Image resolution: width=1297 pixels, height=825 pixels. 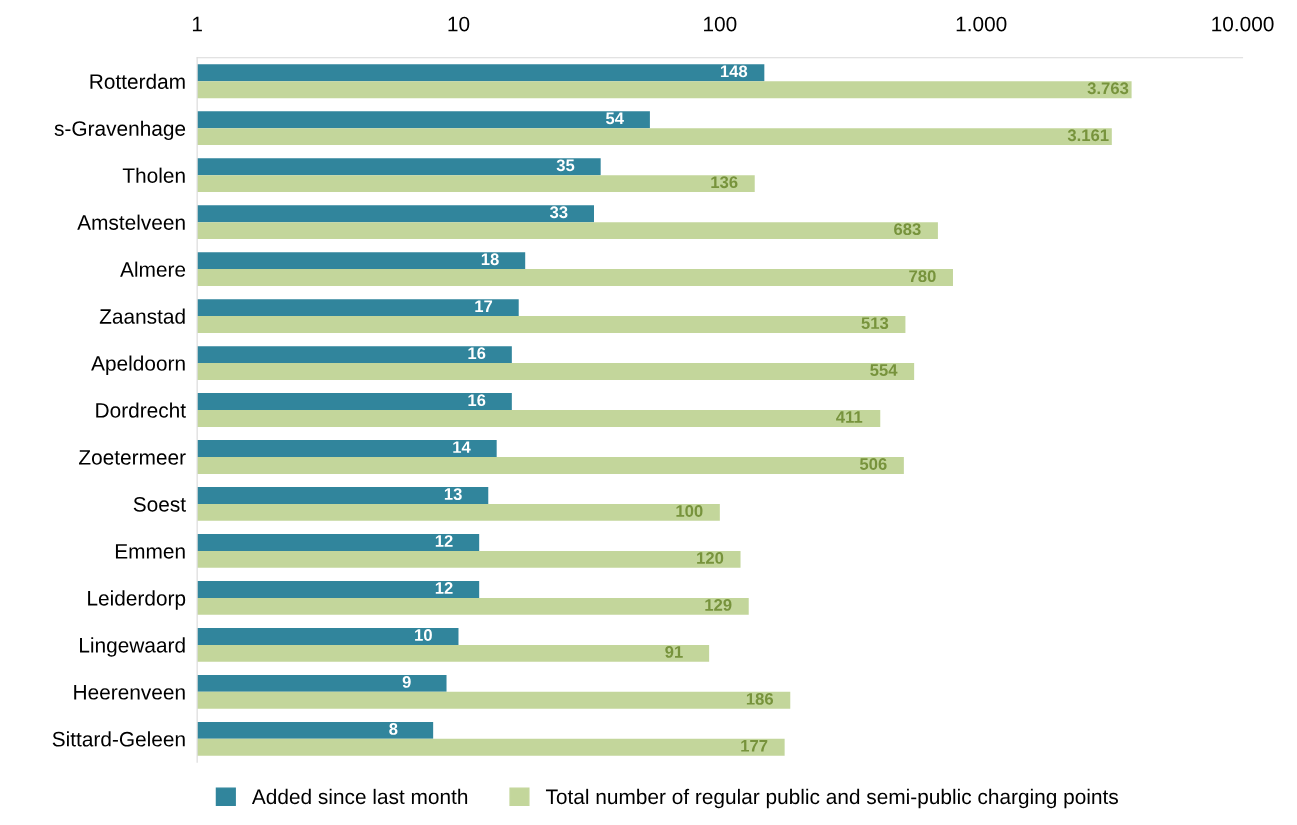 I want to click on data-label: 177, so click(x=754, y=746).